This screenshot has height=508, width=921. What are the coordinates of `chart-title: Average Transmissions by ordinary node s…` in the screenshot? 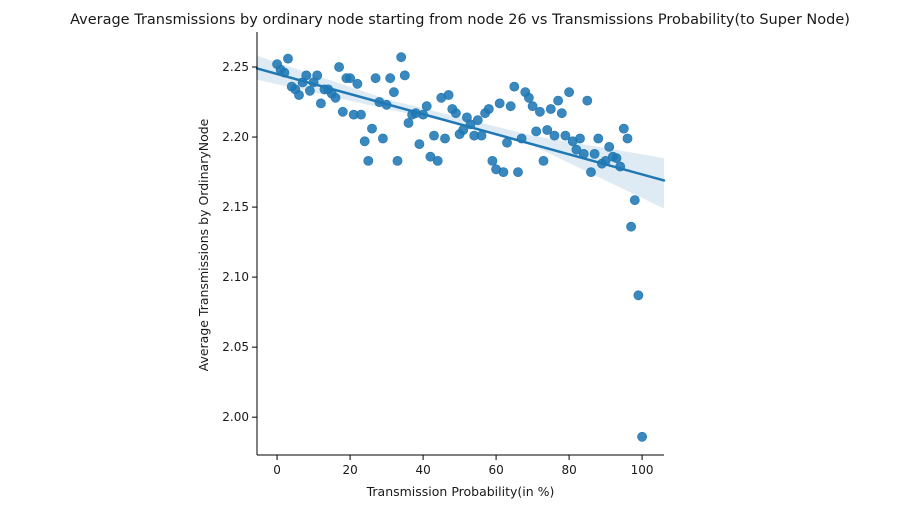 It's located at (460, 20).